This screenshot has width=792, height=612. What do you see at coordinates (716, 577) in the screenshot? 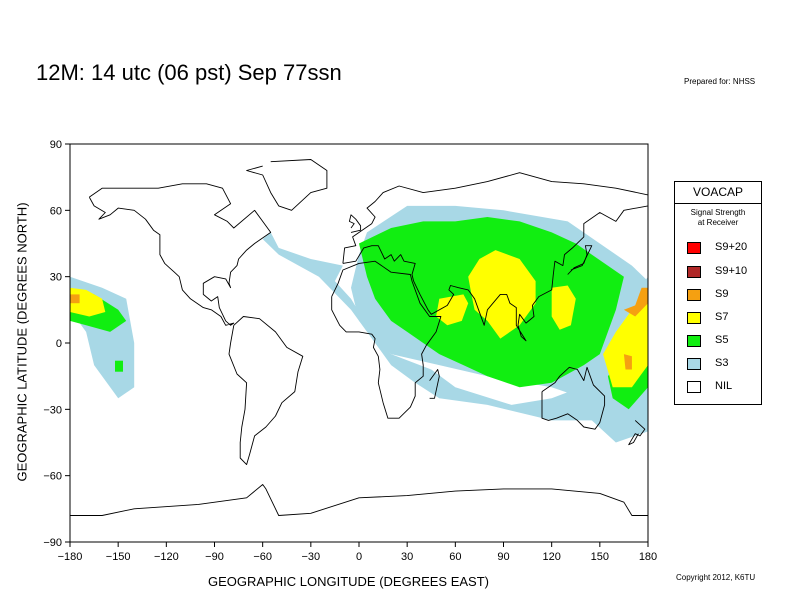
I see `copyright-note: Copyright 2012, K6TU` at bounding box center [716, 577].